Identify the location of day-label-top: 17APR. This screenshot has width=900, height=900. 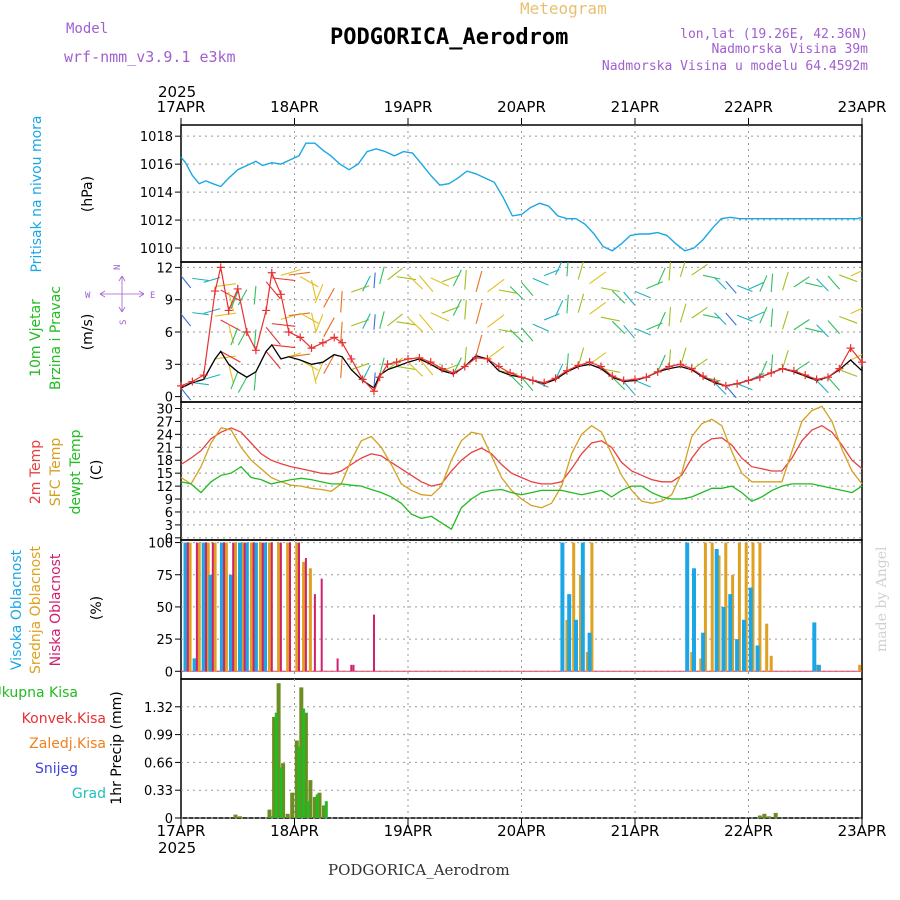
(181, 107).